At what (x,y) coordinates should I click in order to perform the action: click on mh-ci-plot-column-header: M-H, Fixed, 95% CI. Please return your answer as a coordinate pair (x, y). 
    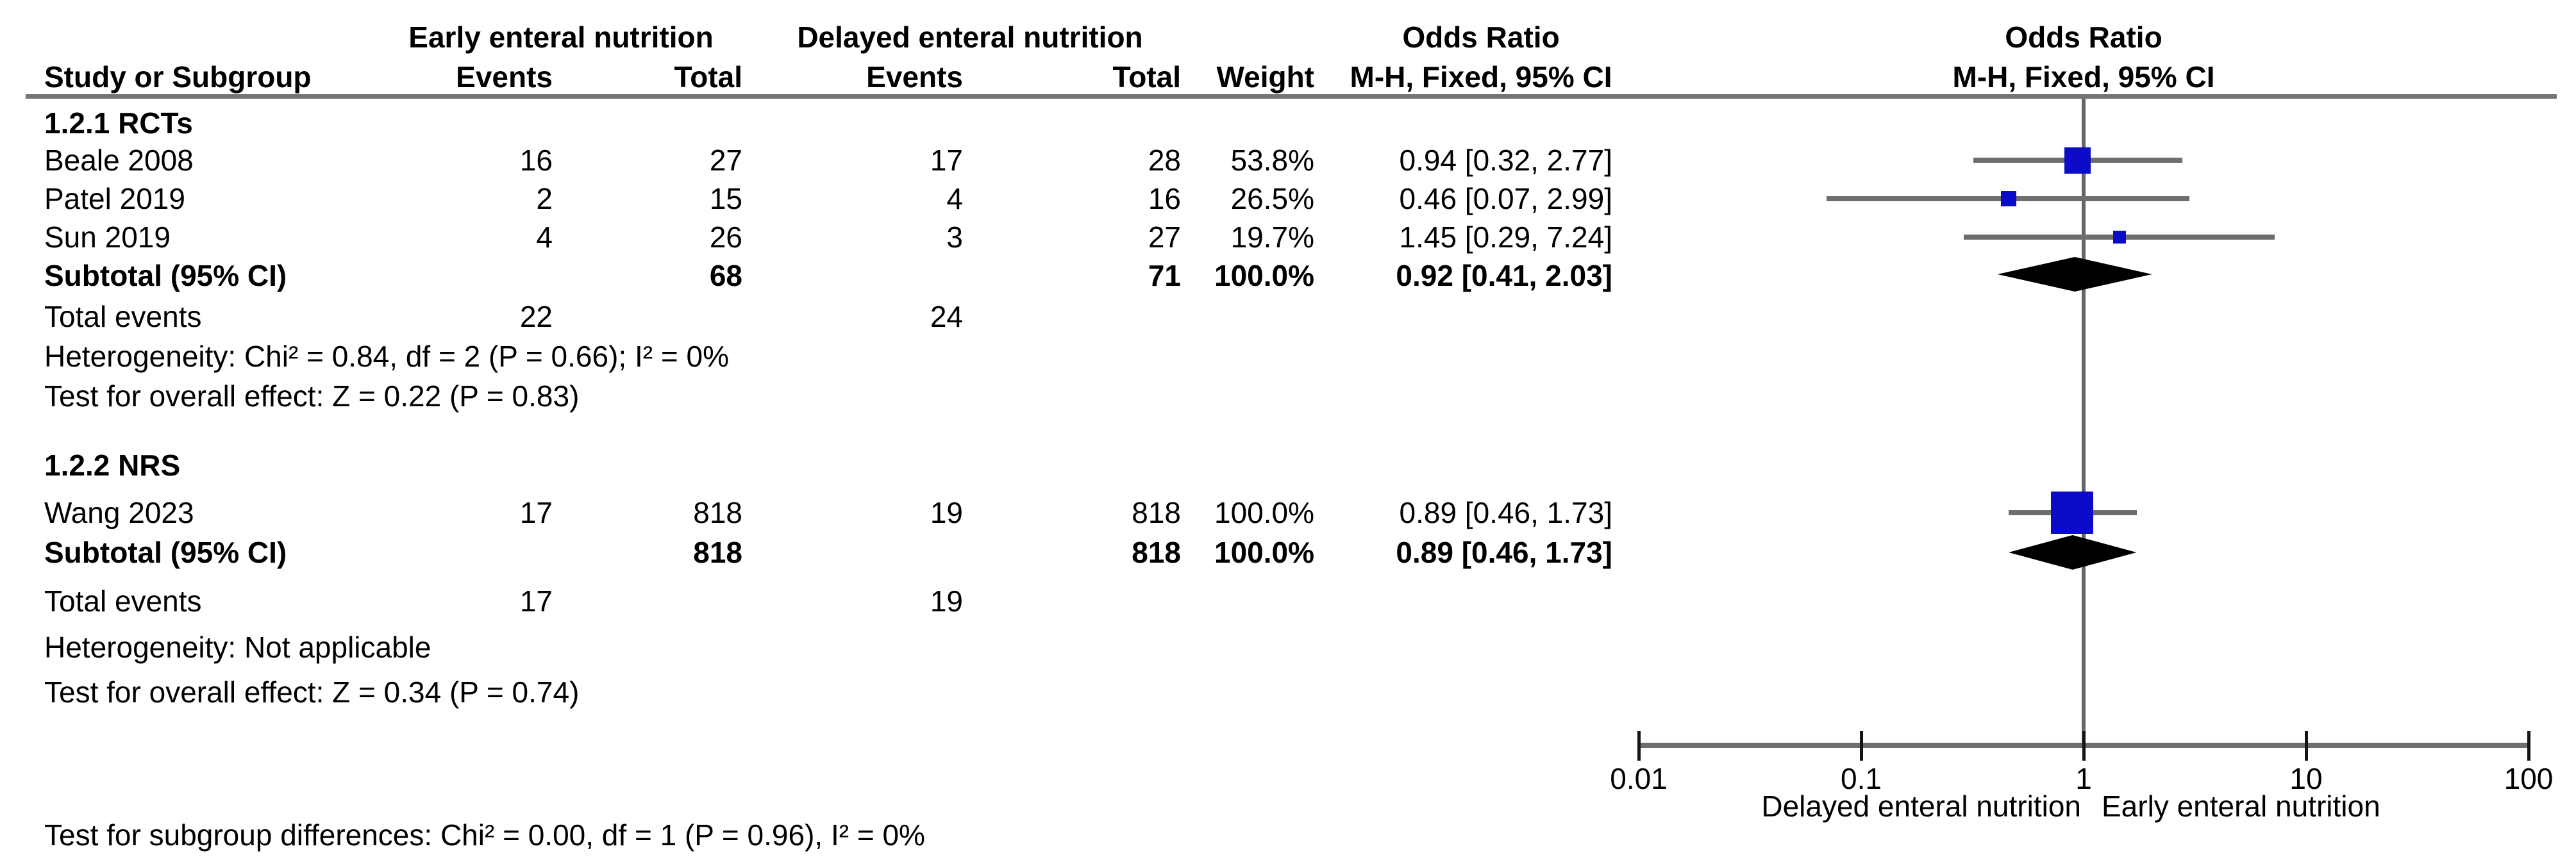
    Looking at the image, I should click on (2083, 77).